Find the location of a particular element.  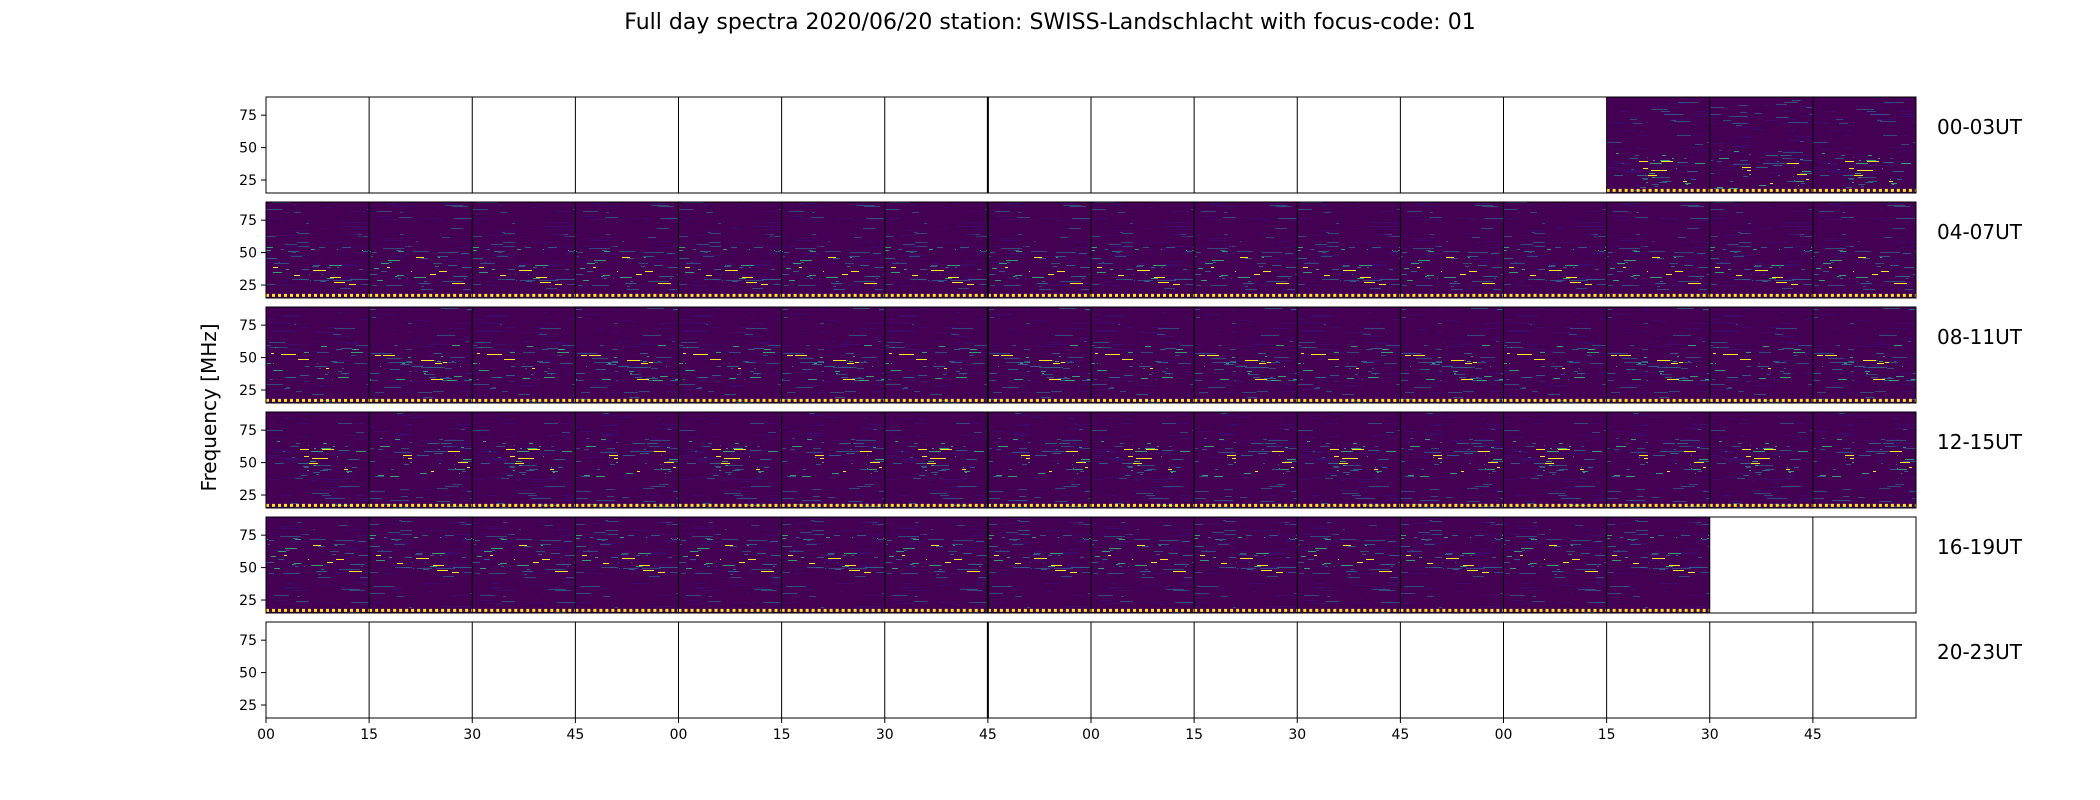

row-label: 20-23UT is located at coordinates (1980, 652).